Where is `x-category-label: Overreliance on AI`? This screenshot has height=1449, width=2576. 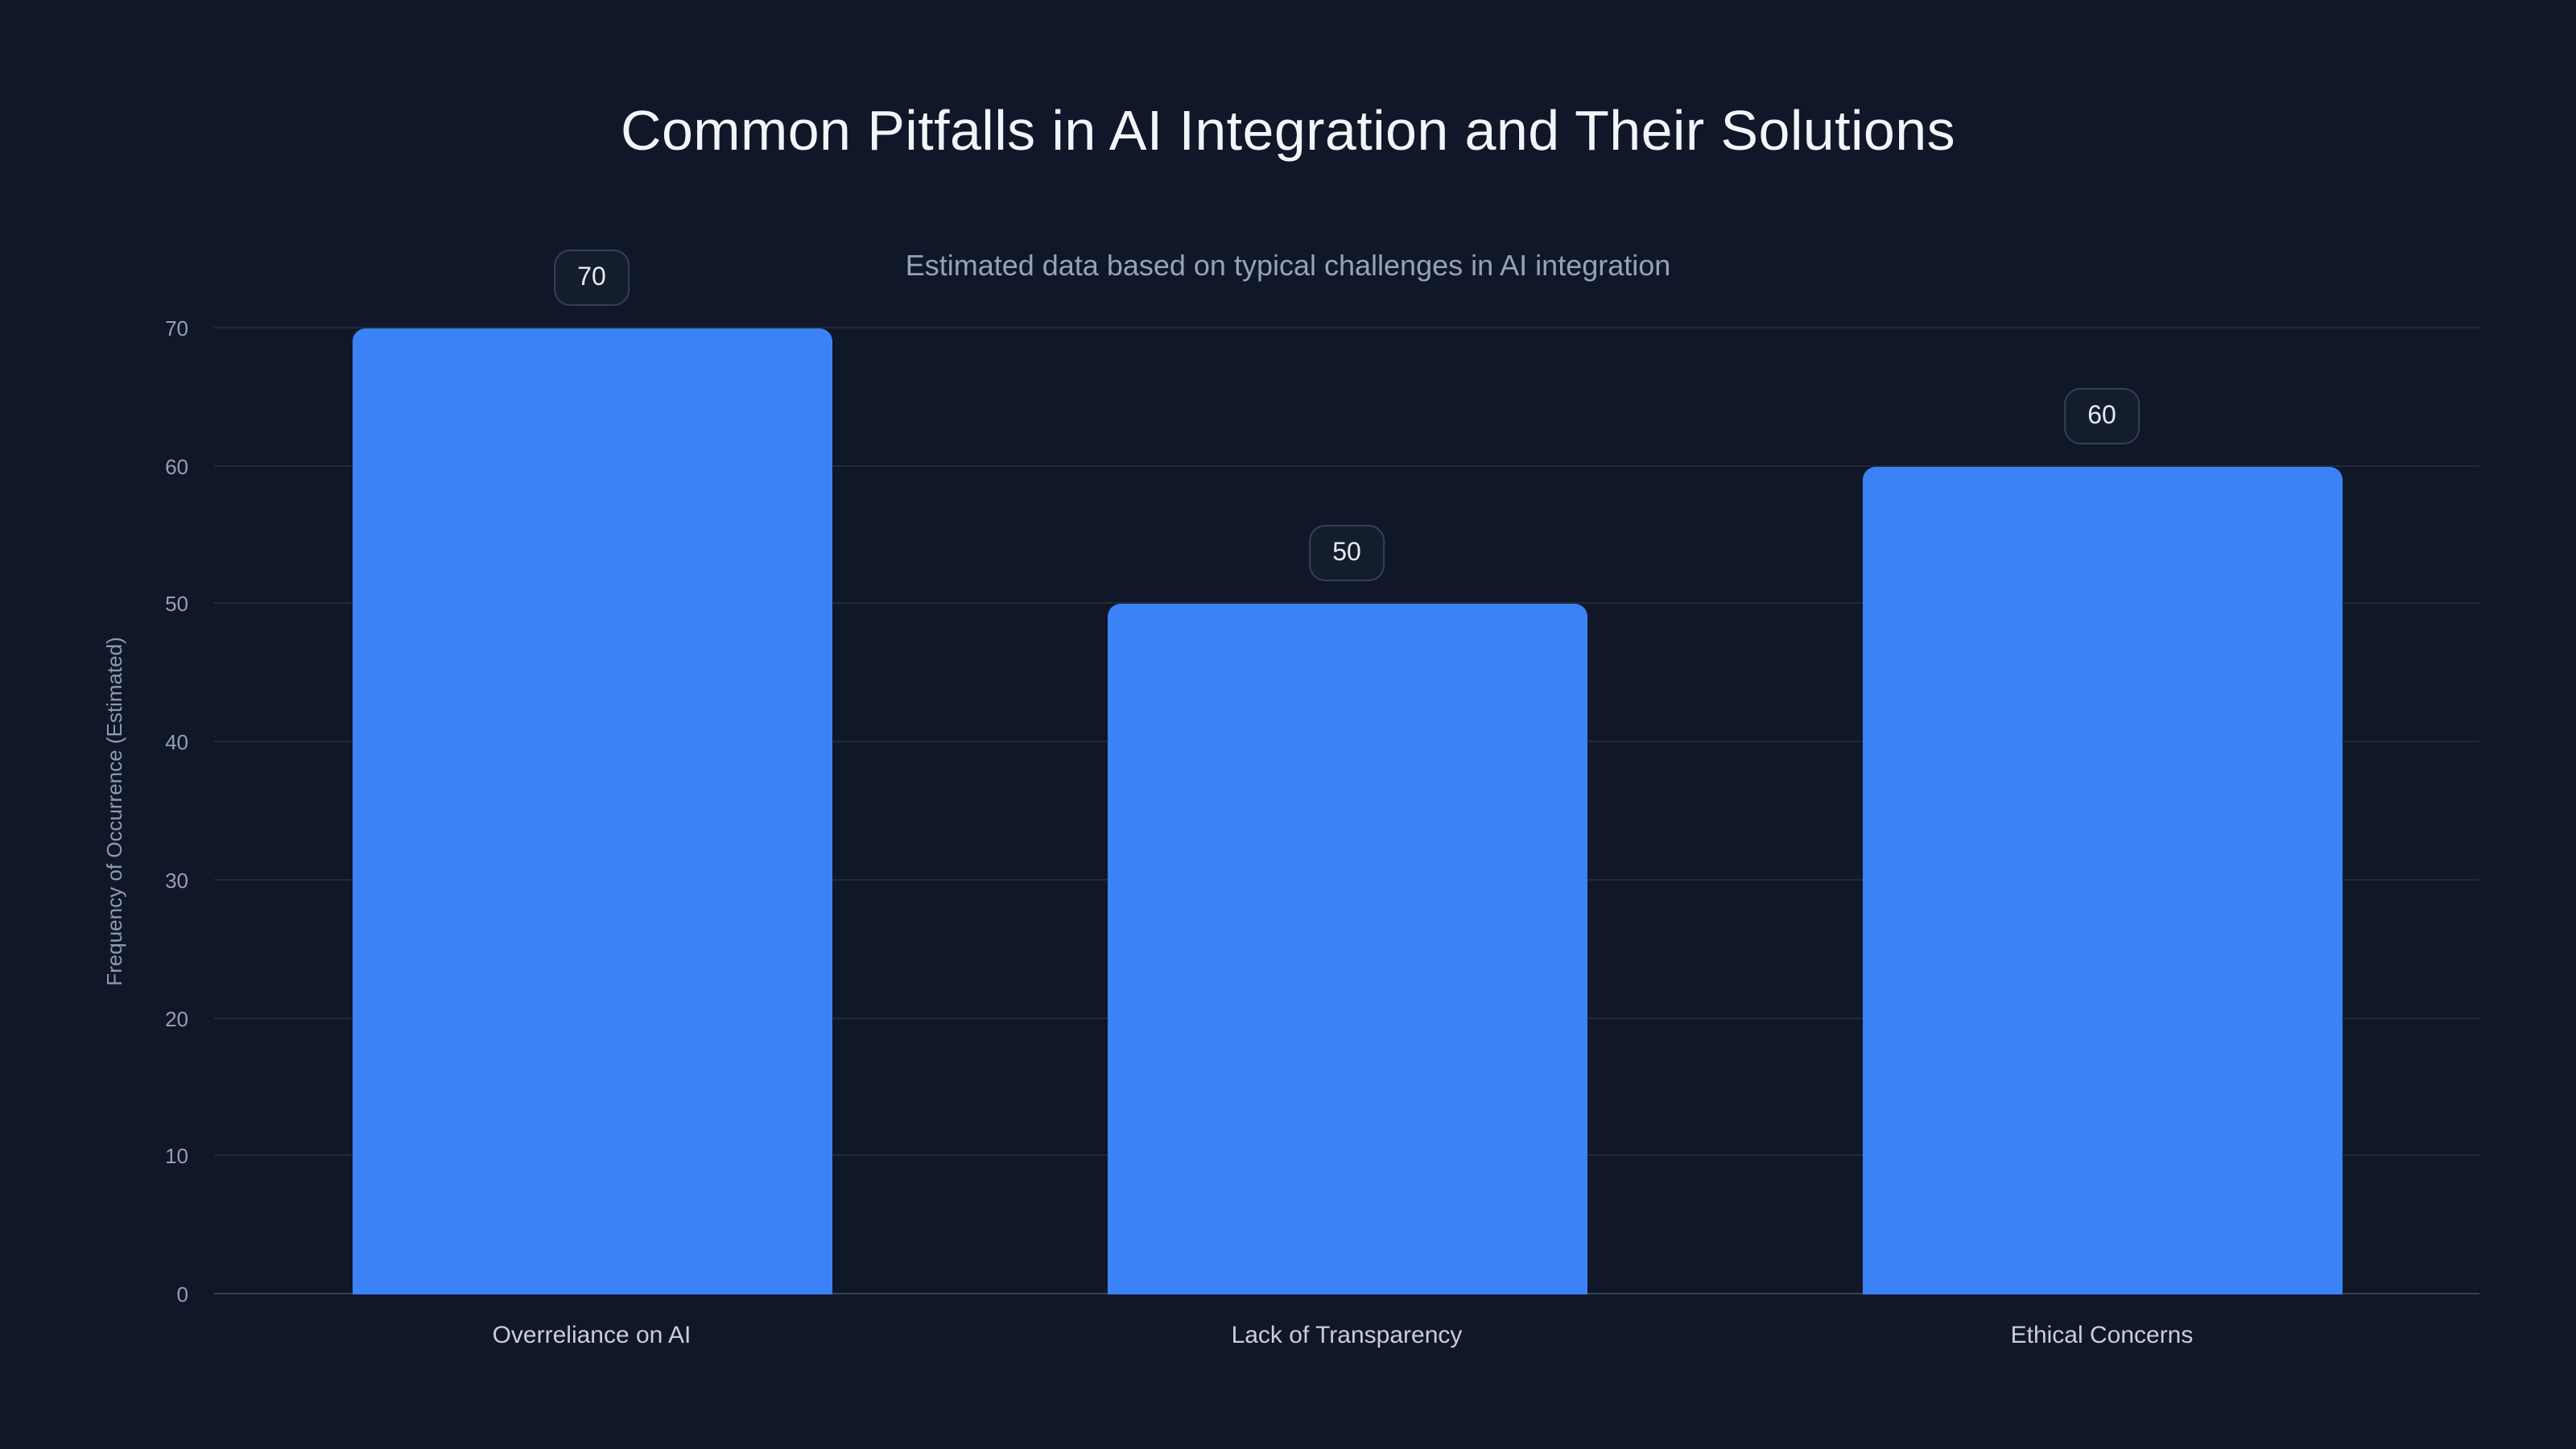
x-category-label: Overreliance on AI is located at coordinates (591, 1335).